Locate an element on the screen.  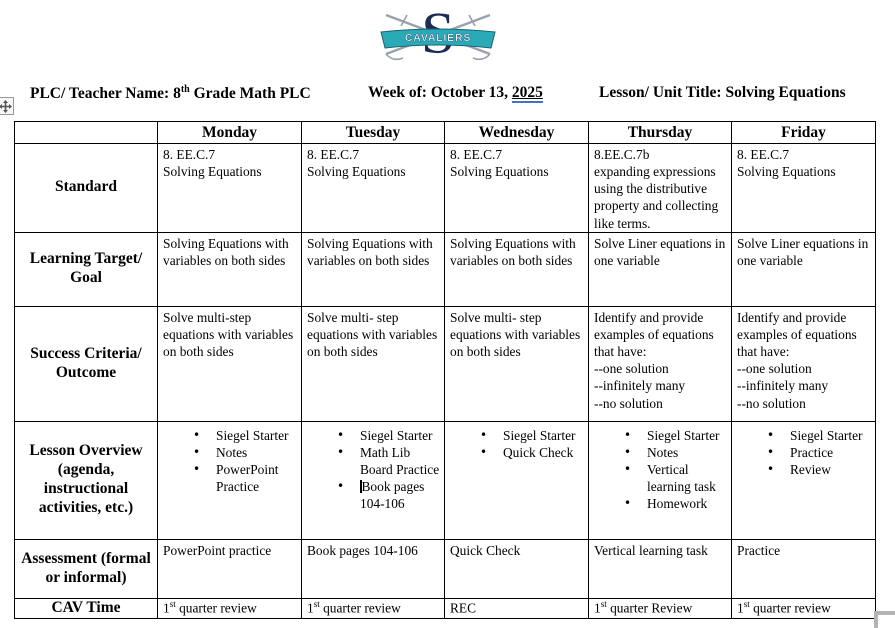
cav-time-thursday-cell: 1st quarter Review is located at coordinates (660, 608).